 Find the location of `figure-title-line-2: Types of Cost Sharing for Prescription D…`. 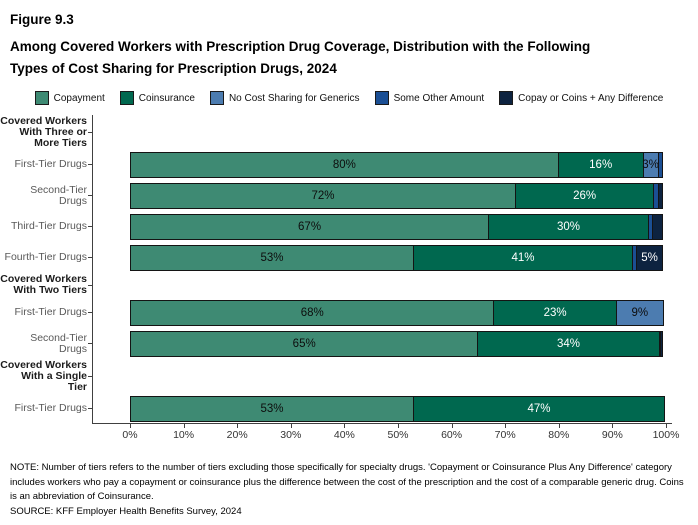

figure-title-line-2: Types of Cost Sharing for Prescription D… is located at coordinates (173, 68).